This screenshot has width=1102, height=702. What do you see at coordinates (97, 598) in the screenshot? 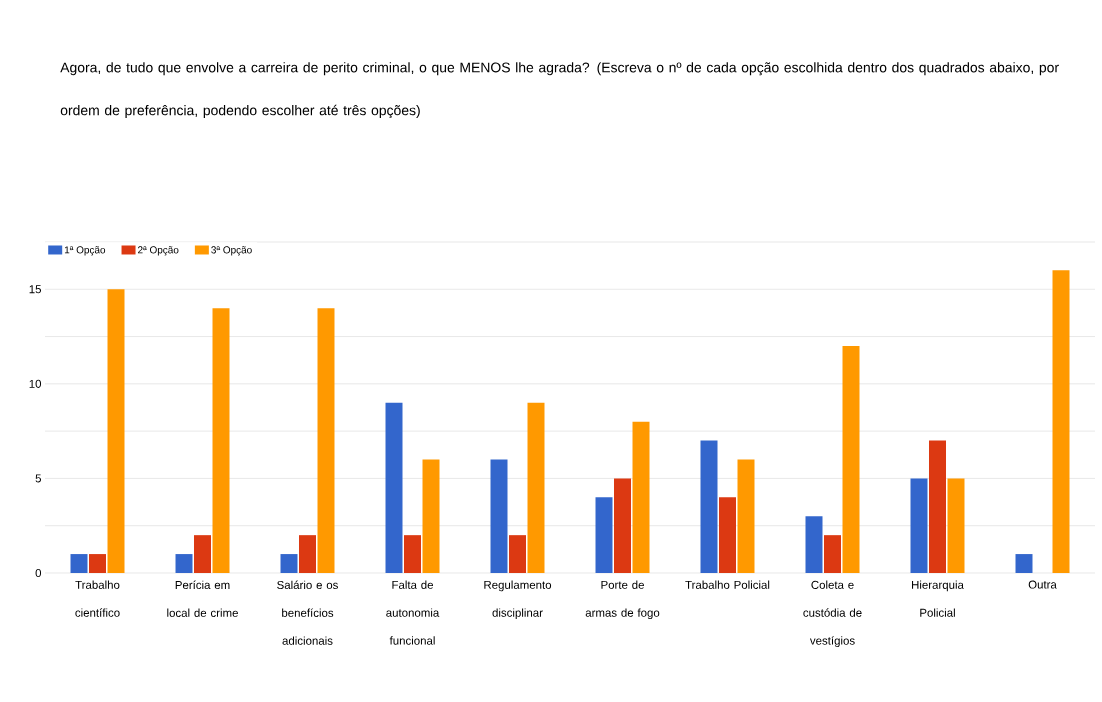
I see `category-label: Trabalho científico` at bounding box center [97, 598].